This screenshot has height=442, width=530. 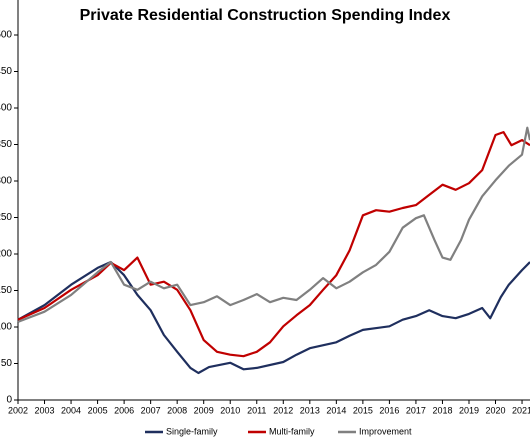 What do you see at coordinates (469, 410) in the screenshot?
I see `x-tick-label: 2019` at bounding box center [469, 410].